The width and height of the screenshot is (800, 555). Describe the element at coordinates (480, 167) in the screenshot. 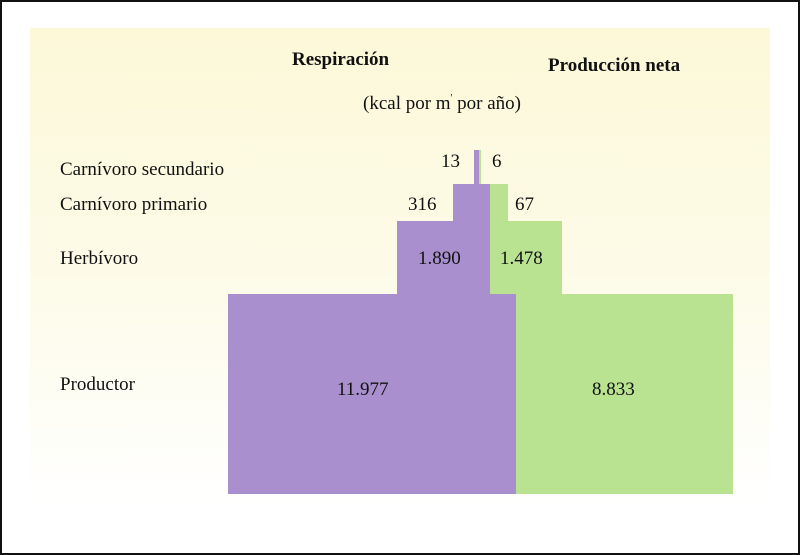

I see `secondary-carnivore-net-production-block` at that location.